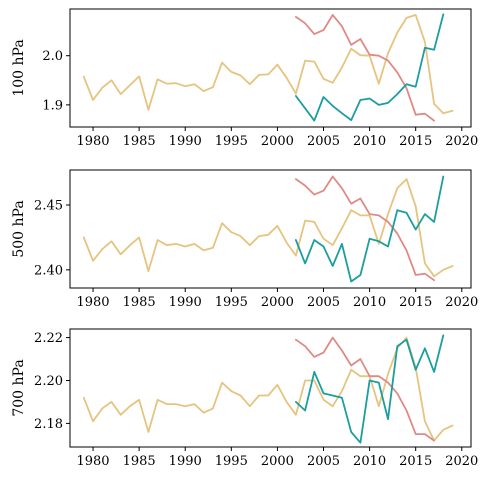 The height and width of the screenshot is (483, 483). Describe the element at coordinates (48, 381) in the screenshot. I see `y-tick-label: 2.20` at that location.